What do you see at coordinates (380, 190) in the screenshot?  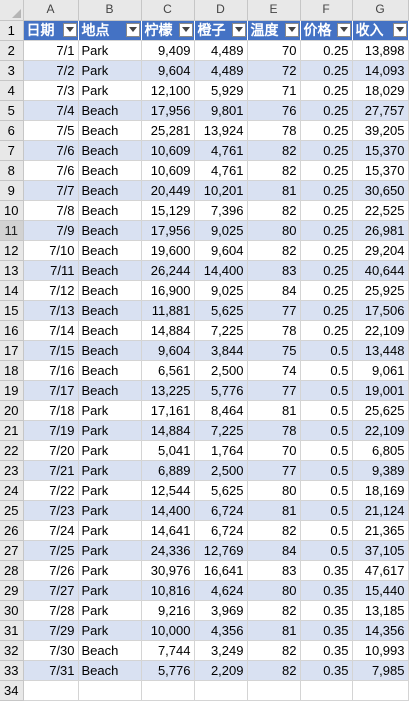 I see `revenue-cell: 30,650` at bounding box center [380, 190].